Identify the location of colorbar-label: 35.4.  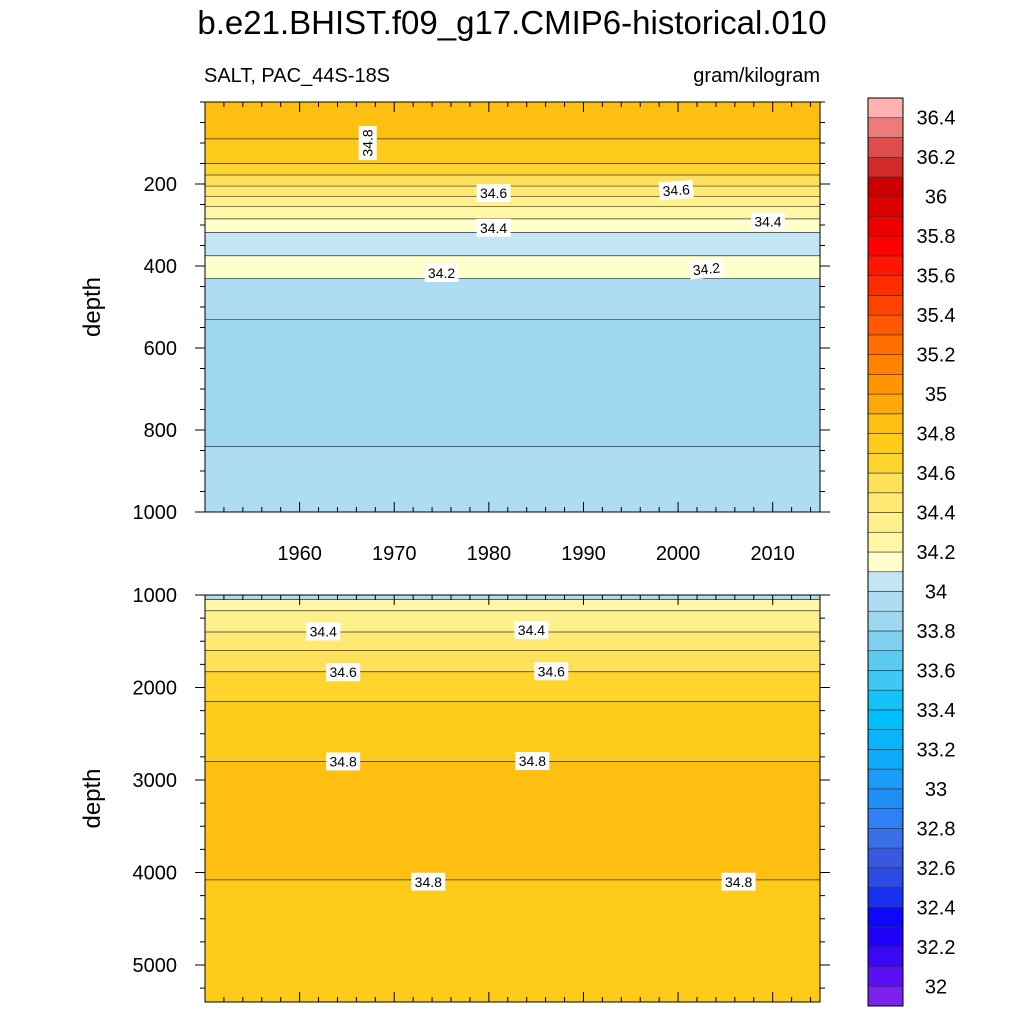
(936, 316).